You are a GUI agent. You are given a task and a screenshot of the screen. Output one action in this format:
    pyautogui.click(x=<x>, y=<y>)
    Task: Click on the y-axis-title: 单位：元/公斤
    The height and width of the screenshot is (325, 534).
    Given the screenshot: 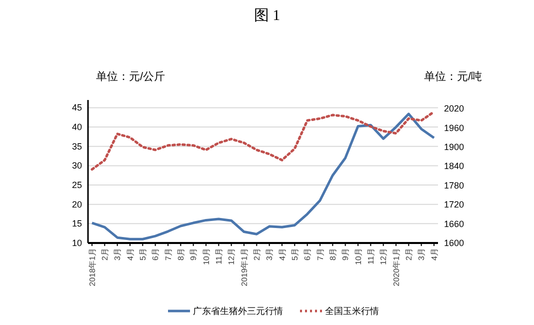 What is the action you would take?
    pyautogui.click(x=131, y=76)
    